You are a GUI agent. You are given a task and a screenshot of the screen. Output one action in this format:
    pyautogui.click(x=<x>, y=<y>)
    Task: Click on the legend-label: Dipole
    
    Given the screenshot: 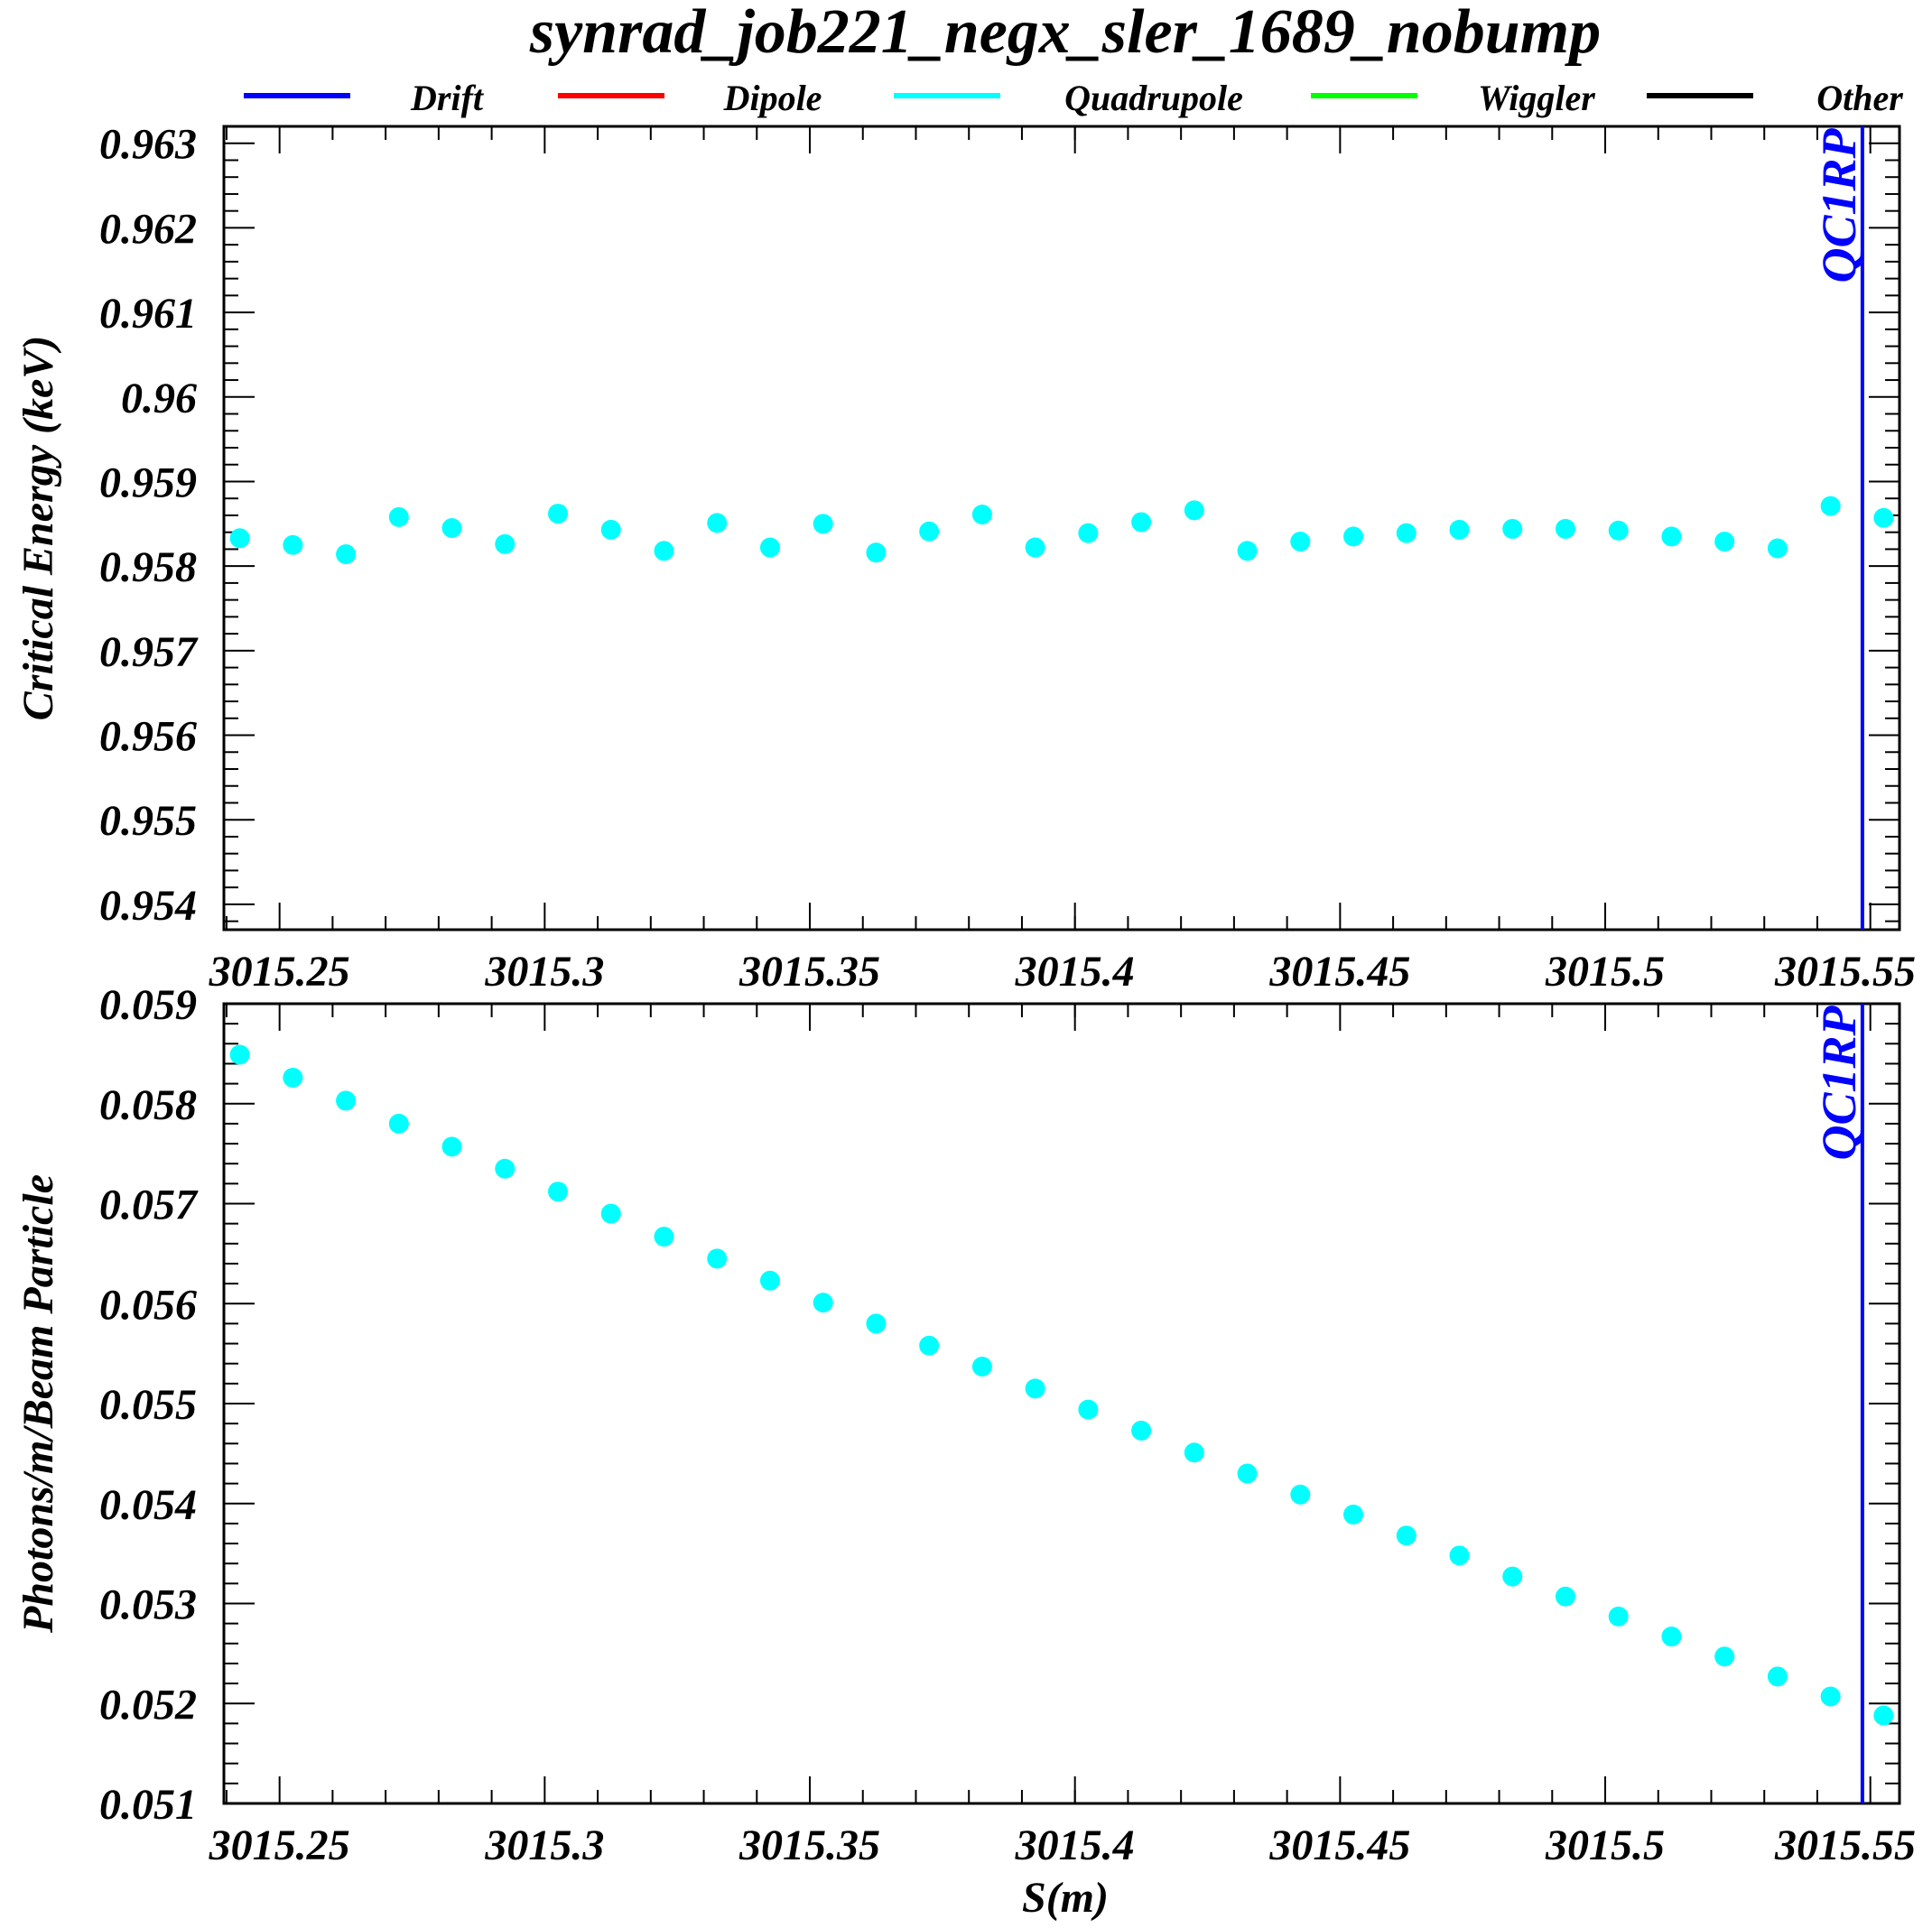 What is the action you would take?
    pyautogui.click(x=772, y=98)
    